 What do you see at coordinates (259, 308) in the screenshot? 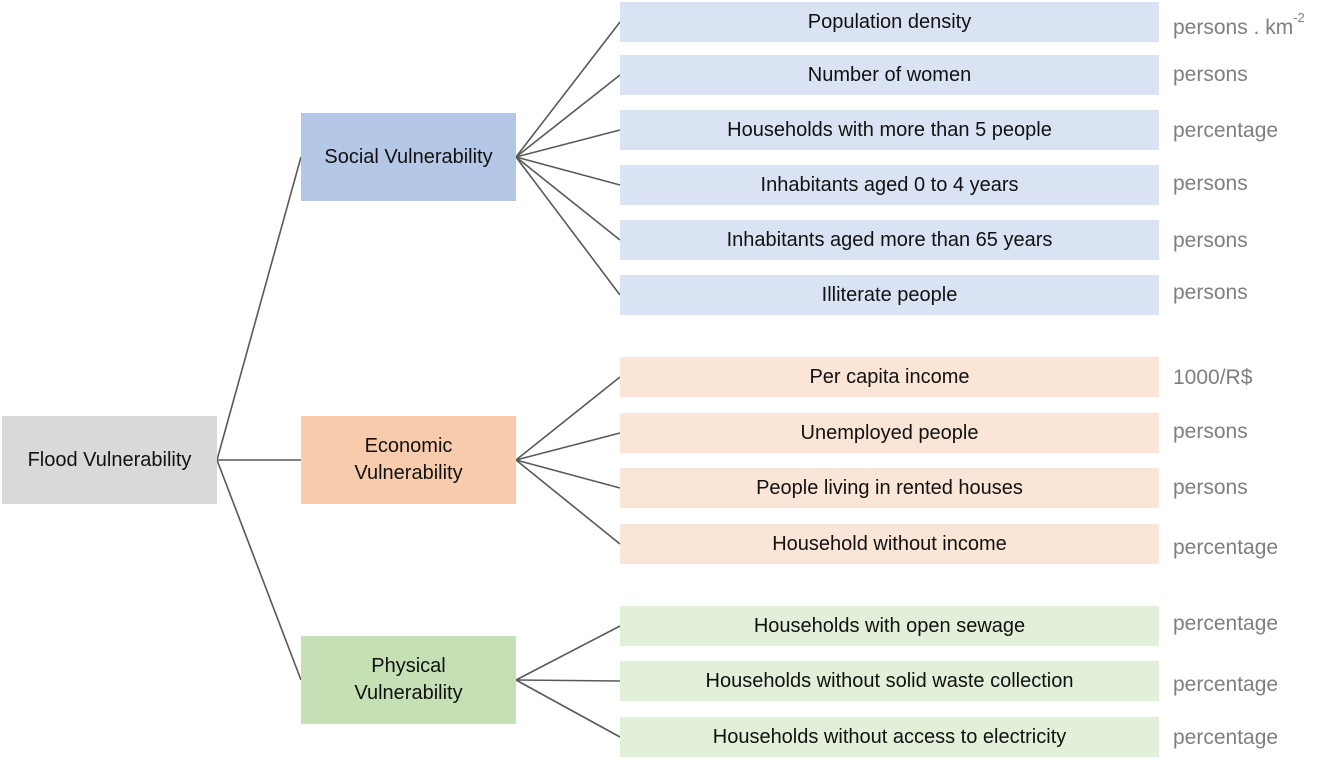
I see `root-to-social-connector` at bounding box center [259, 308].